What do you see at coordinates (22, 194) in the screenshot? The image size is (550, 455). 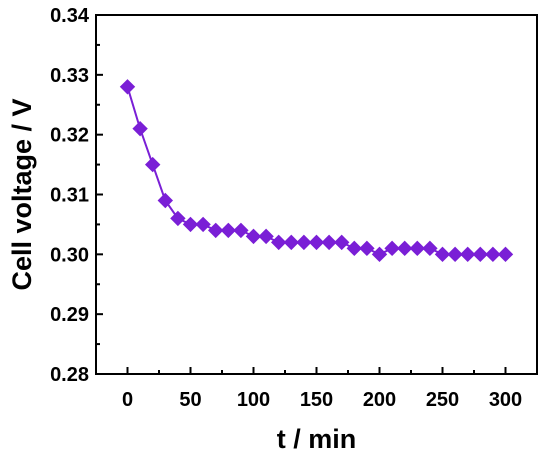 I see `y-axis-title: Cell voltage / V` at bounding box center [22, 194].